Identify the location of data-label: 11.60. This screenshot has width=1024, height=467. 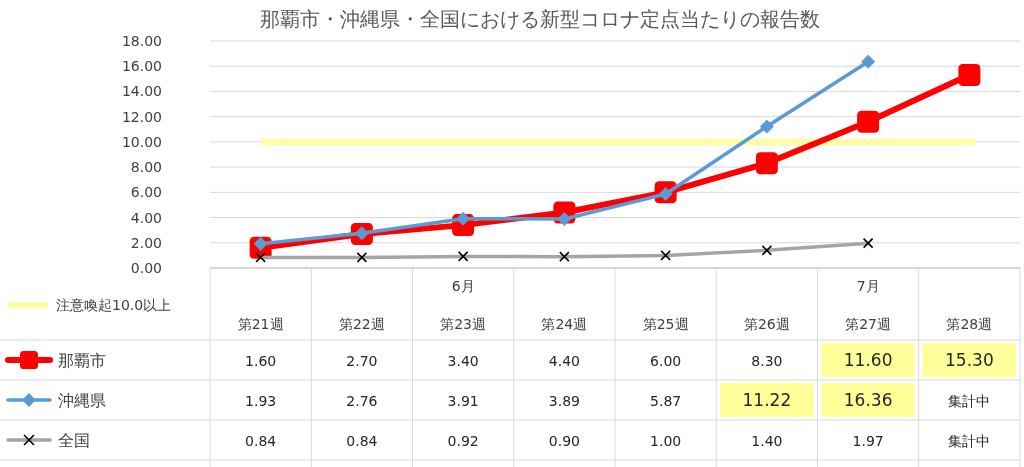
(868, 360).